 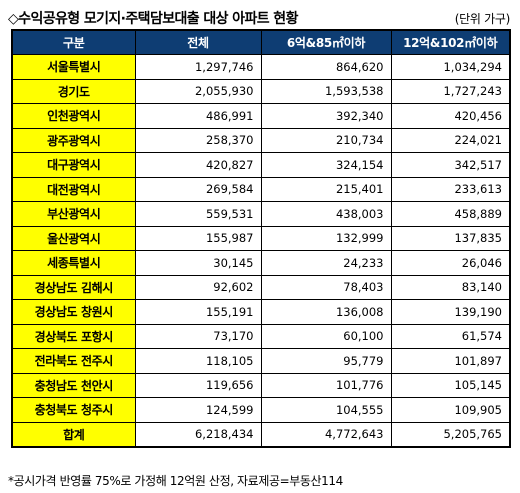 What do you see at coordinates (326, 434) in the screenshot?
I see `under6-cell: 4,772,643` at bounding box center [326, 434].